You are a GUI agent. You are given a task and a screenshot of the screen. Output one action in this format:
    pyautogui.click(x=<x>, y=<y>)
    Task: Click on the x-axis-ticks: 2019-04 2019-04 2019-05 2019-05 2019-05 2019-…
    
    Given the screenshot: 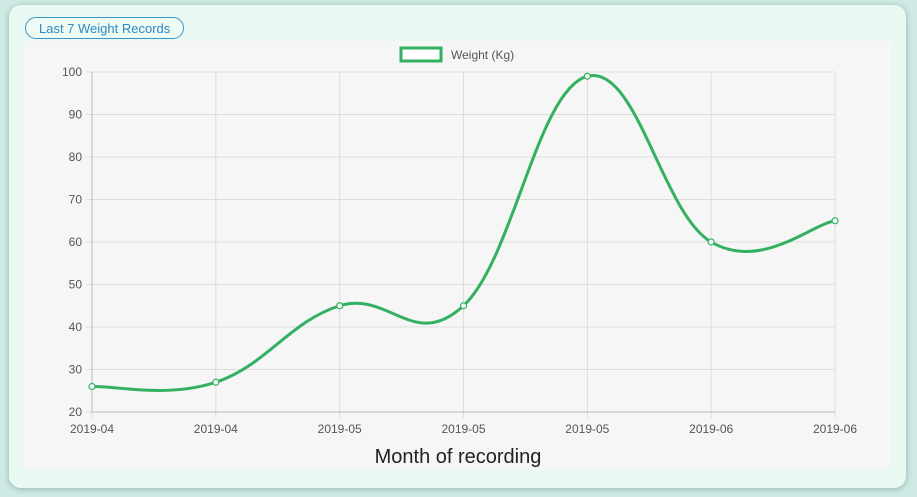 What is the action you would take?
    pyautogui.click(x=463, y=429)
    